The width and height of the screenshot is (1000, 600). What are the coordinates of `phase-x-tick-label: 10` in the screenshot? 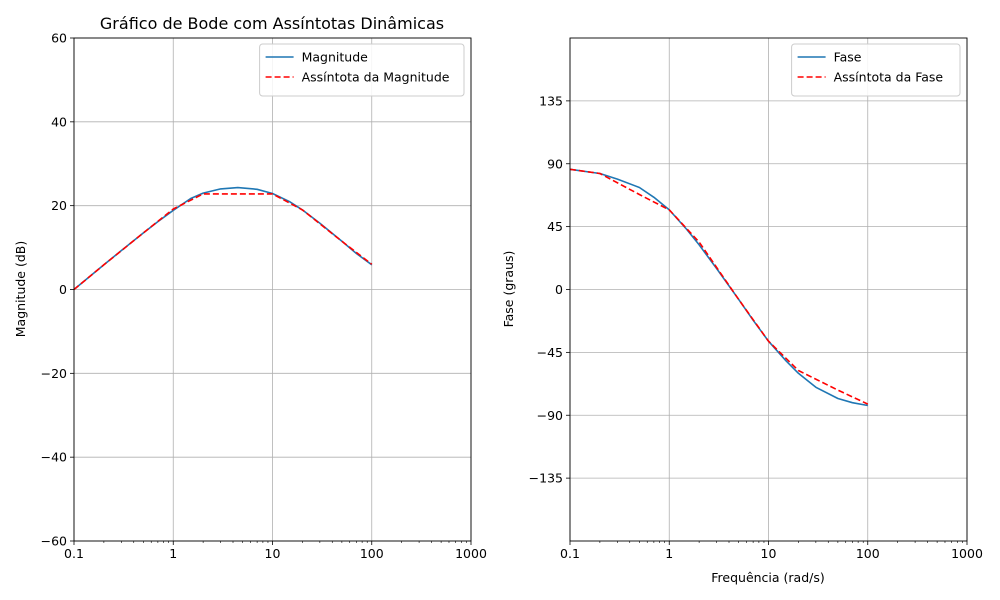 It's located at (769, 553).